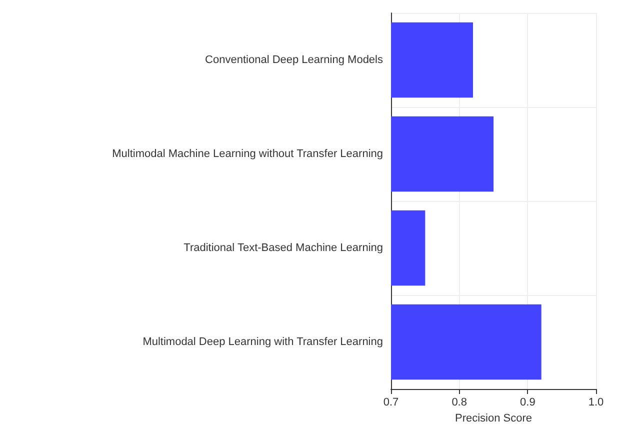  Describe the element at coordinates (391, 402) in the screenshot. I see `x-tick-label: 0.7` at that location.